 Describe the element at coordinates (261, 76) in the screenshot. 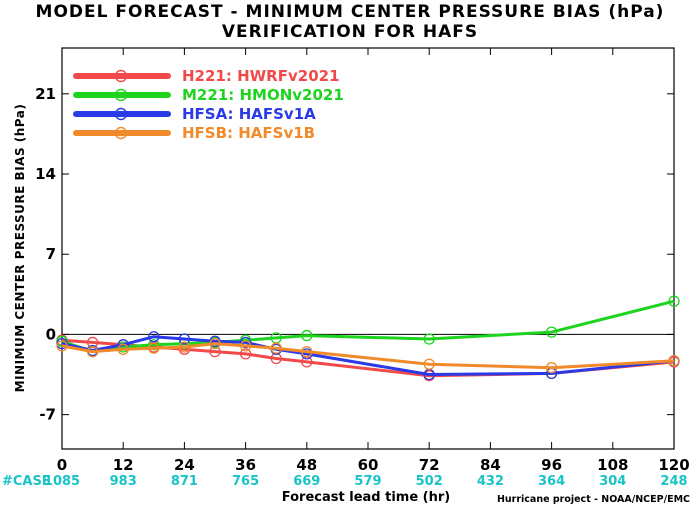

I see `legend-label: H221: HWRFv2021` at that location.